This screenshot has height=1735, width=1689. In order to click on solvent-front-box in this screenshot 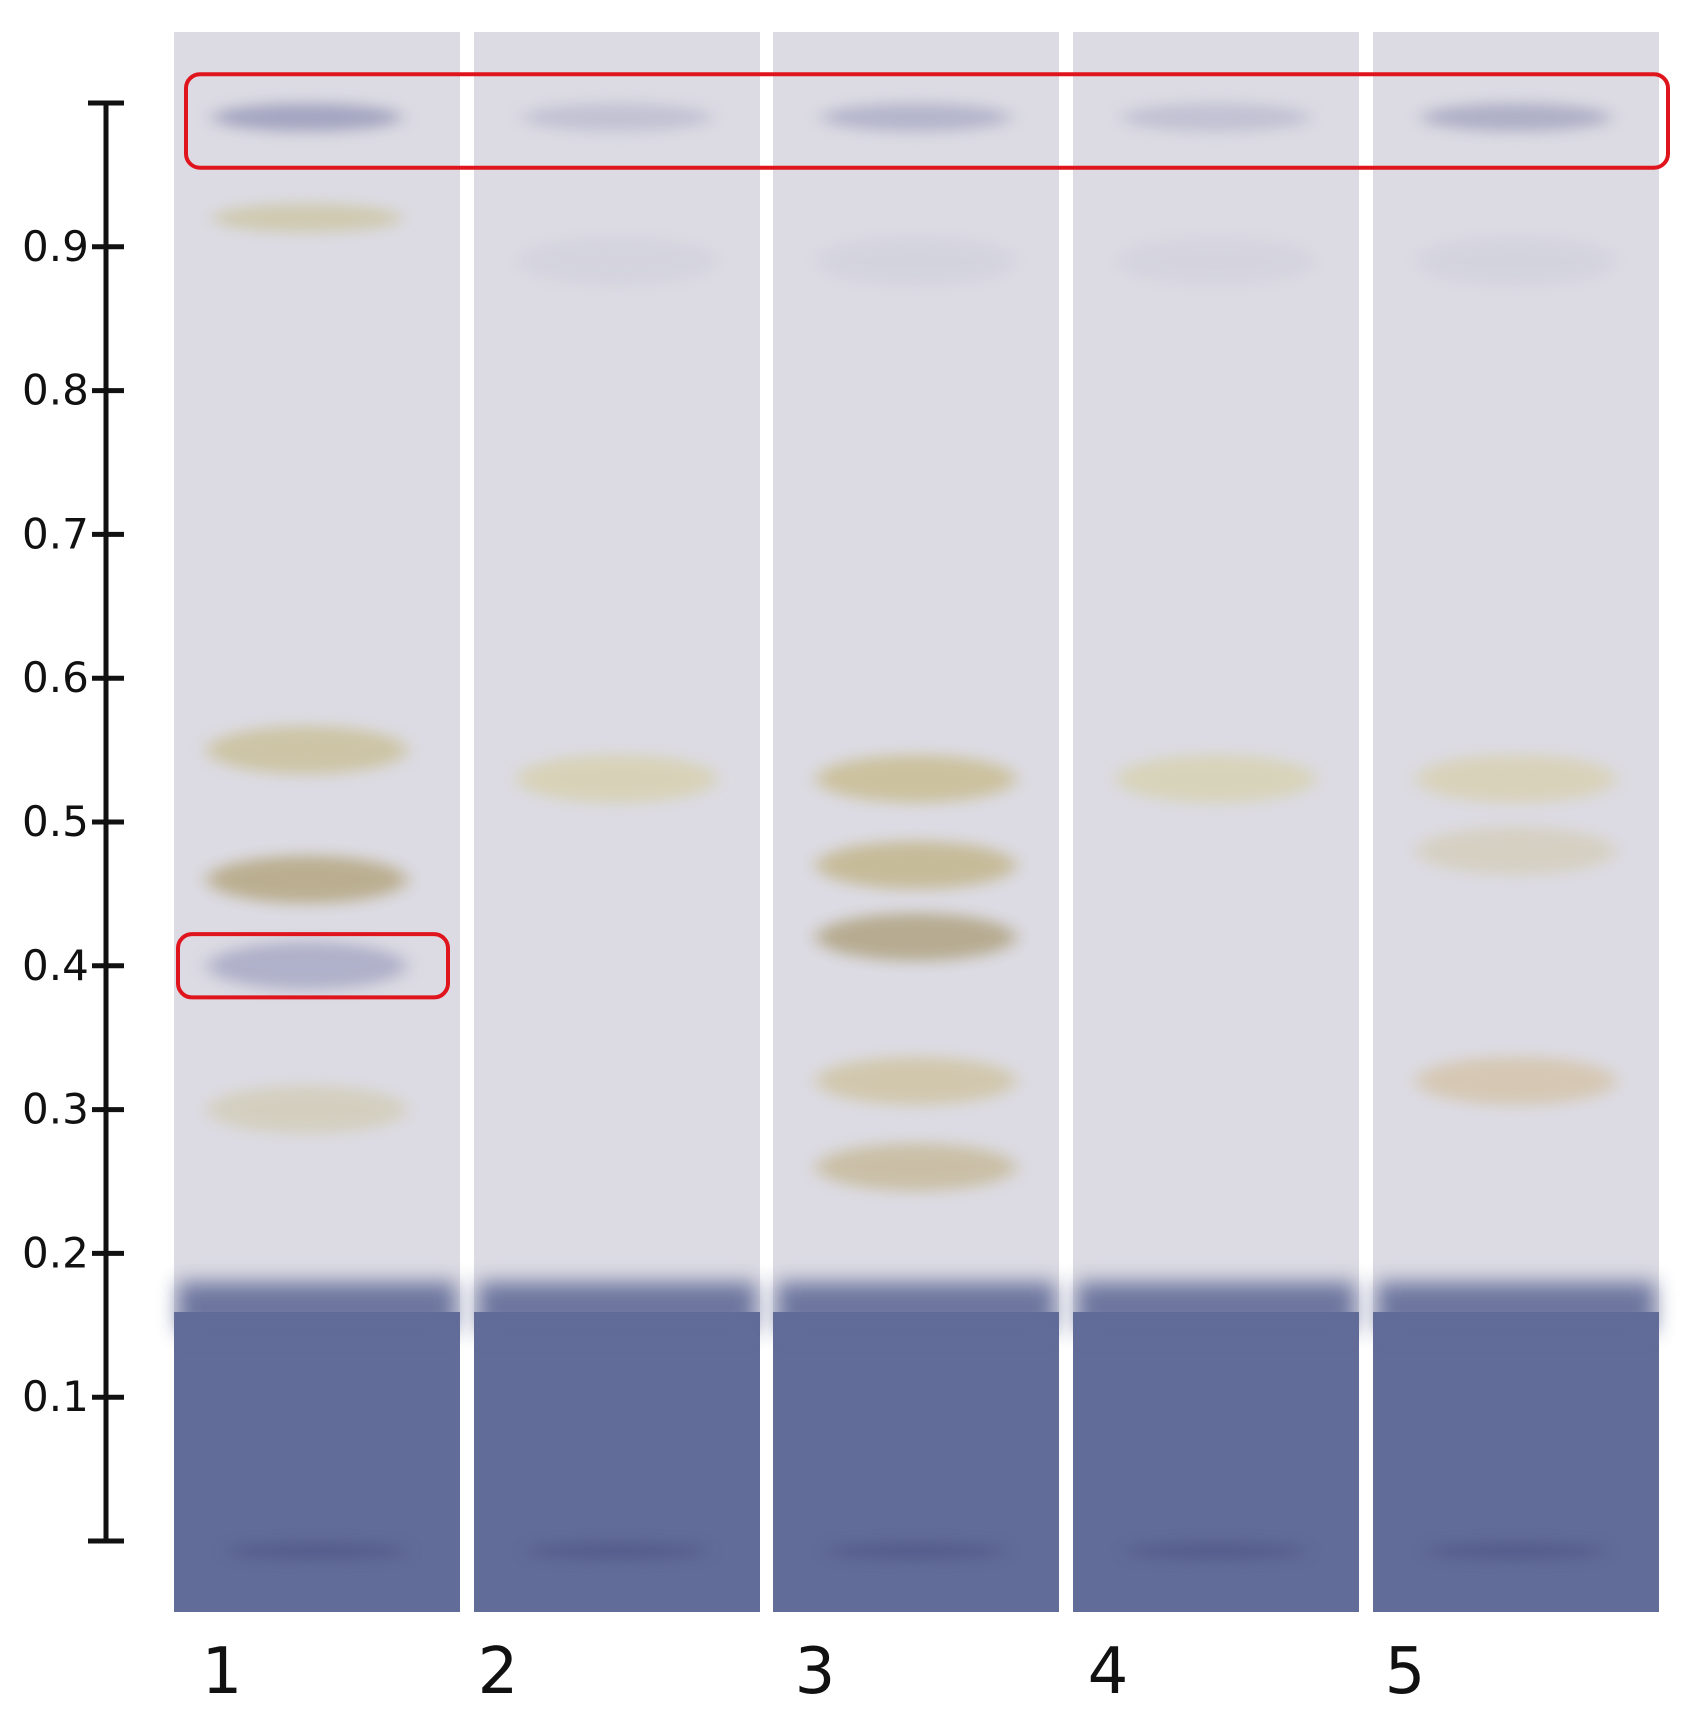, I will do `click(927, 121)`.